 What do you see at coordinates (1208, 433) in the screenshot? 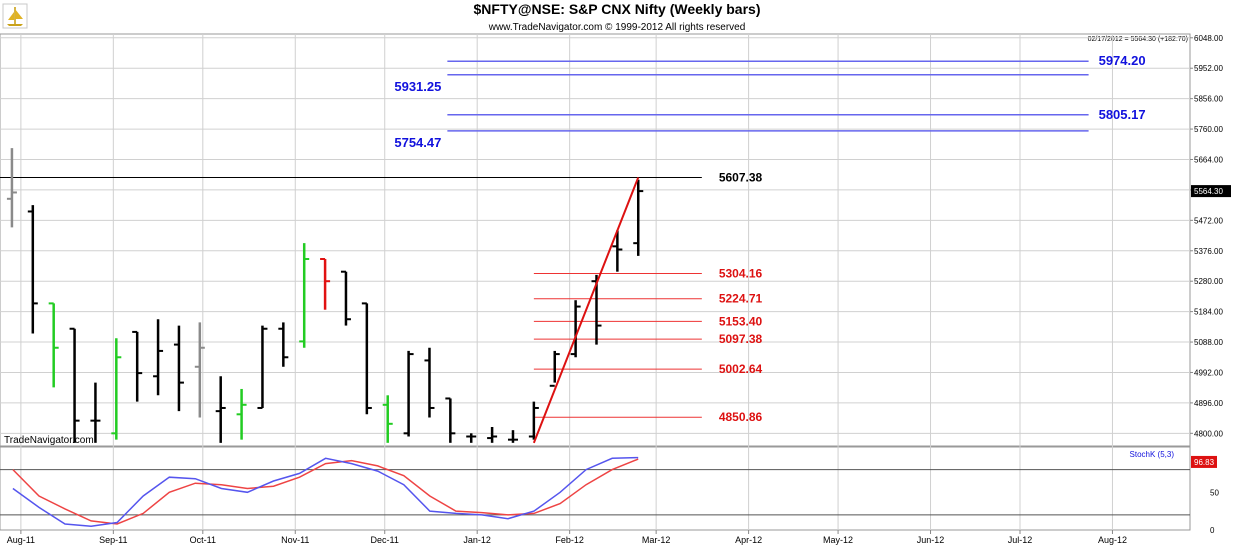
I see `price-tick-label: 4800.00` at bounding box center [1208, 433].